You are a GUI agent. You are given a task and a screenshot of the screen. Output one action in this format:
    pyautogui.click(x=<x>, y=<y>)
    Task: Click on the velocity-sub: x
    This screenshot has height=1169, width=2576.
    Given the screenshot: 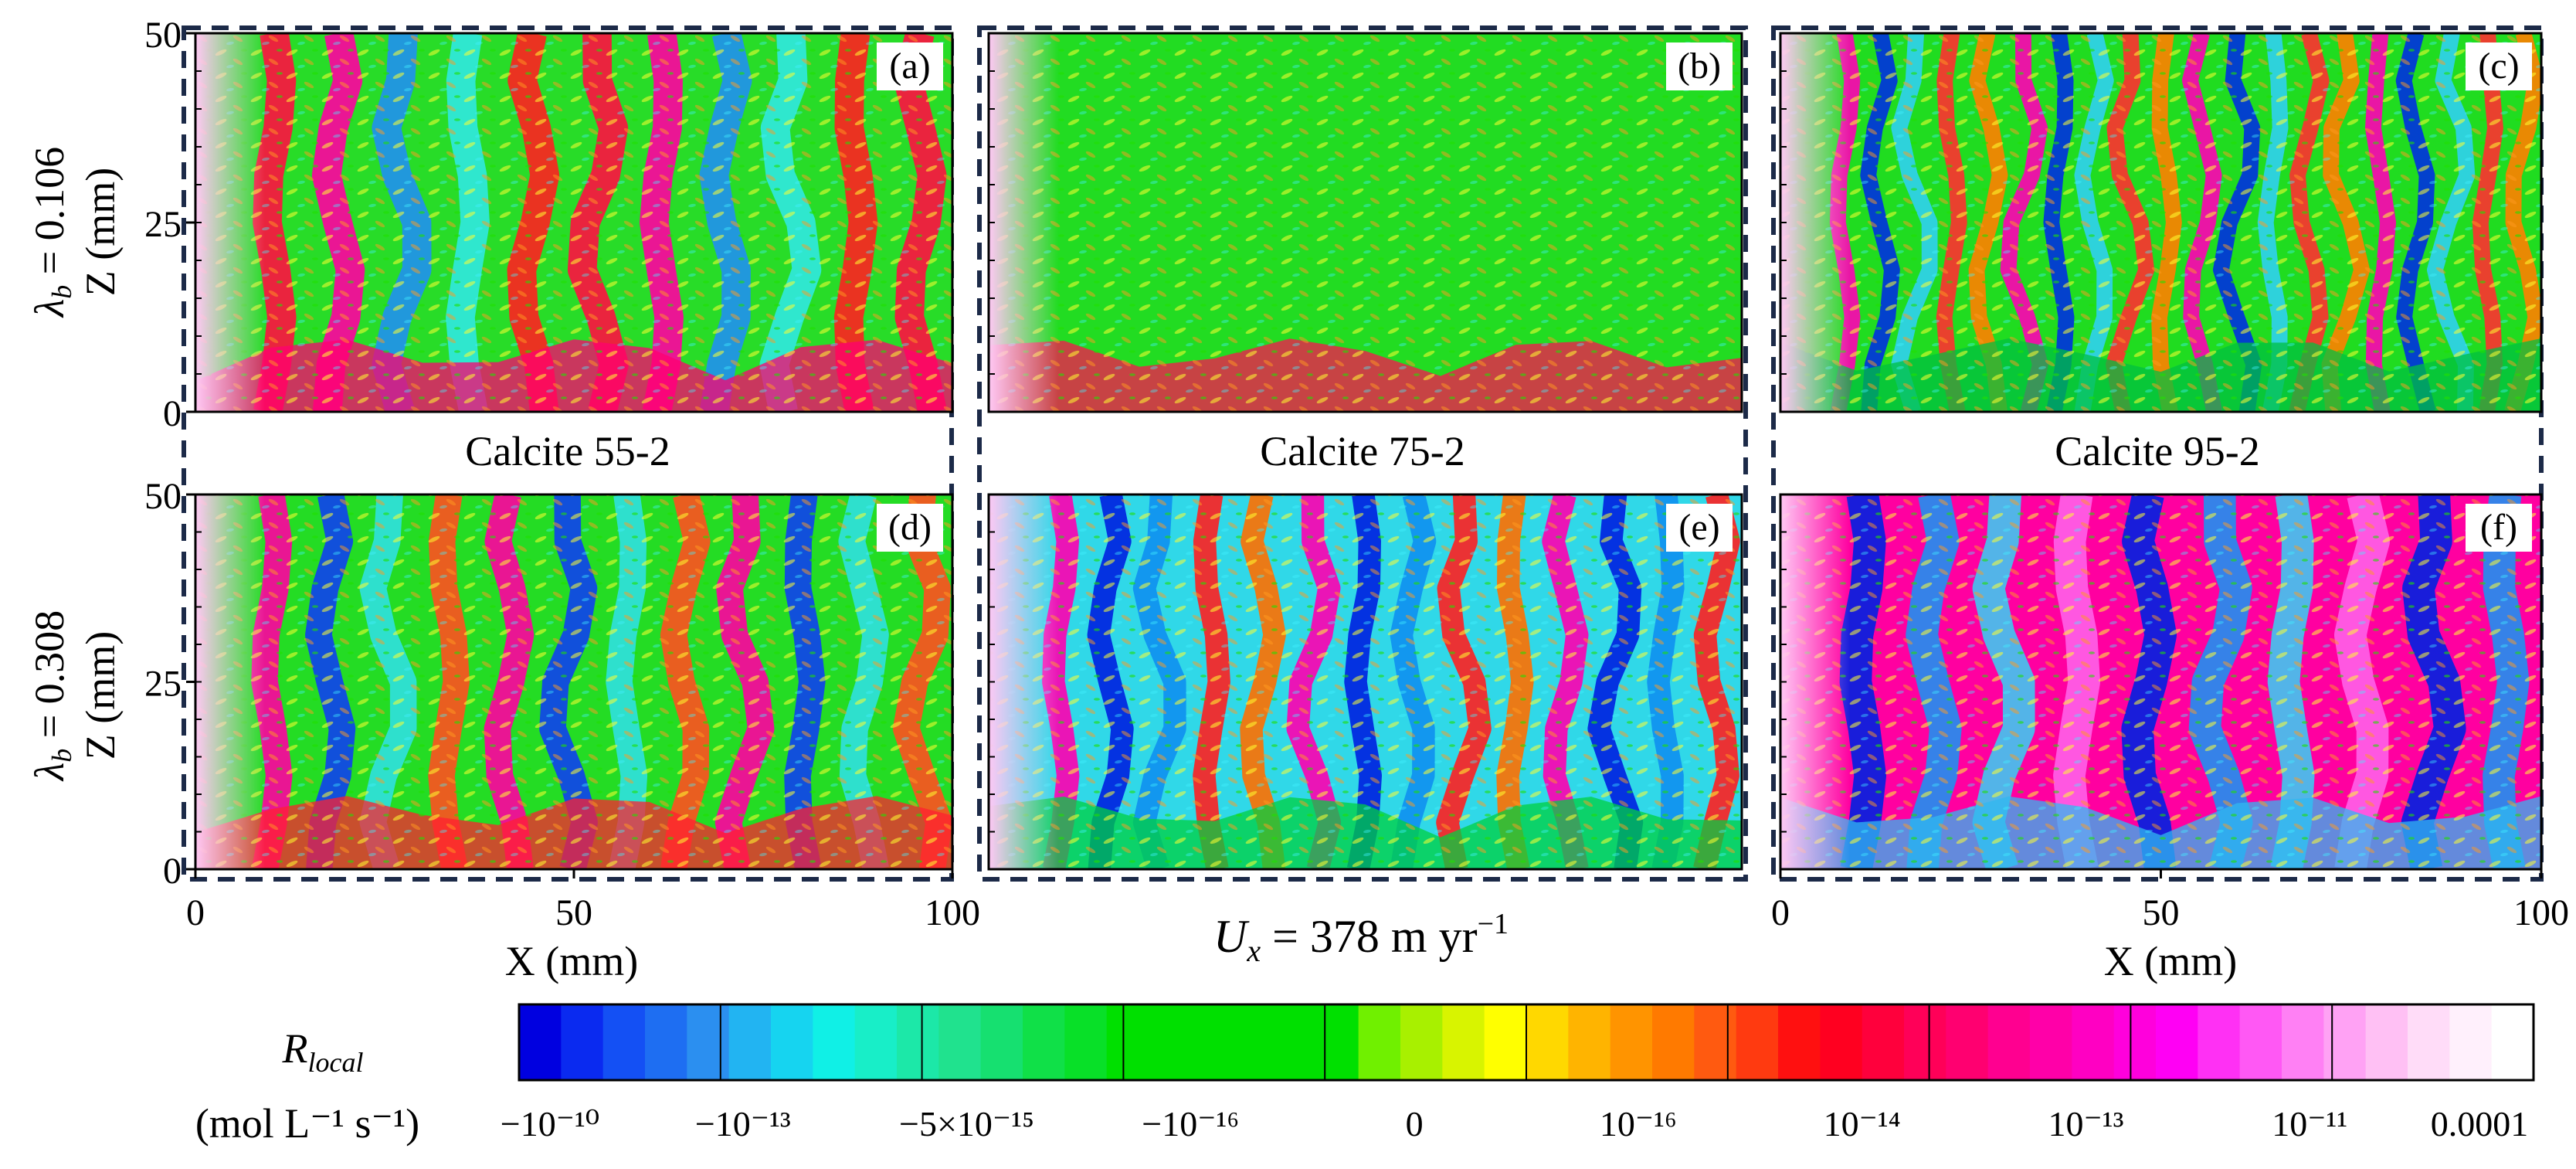 What is the action you would take?
    pyautogui.click(x=1253, y=950)
    